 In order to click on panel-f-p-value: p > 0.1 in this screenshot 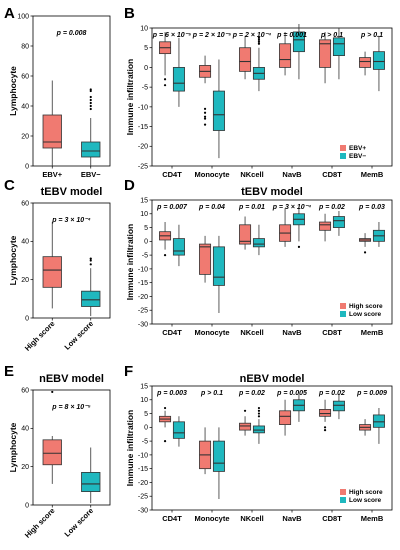, I will do `click(211, 393)`.